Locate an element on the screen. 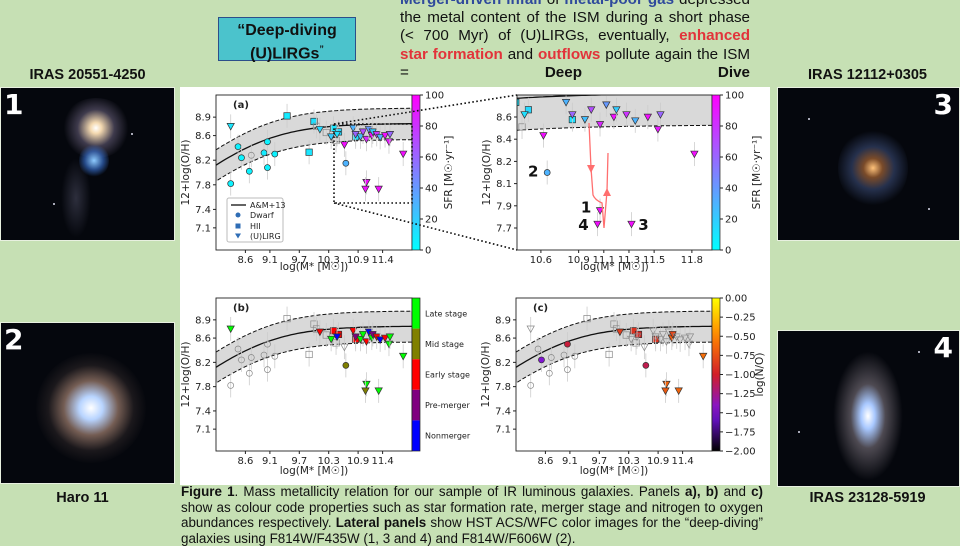 Image resolution: width=960 pixels, height=546 pixels. legend-entry-label: HII is located at coordinates (255, 226).